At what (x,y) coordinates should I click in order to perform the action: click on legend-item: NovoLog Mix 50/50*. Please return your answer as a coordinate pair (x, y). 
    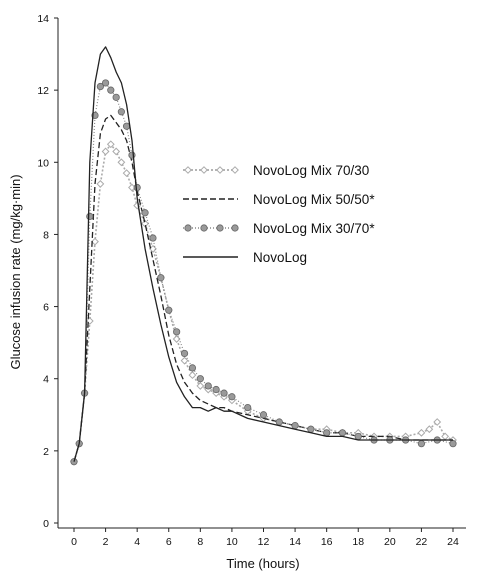
    Looking at the image, I should click on (279, 199).